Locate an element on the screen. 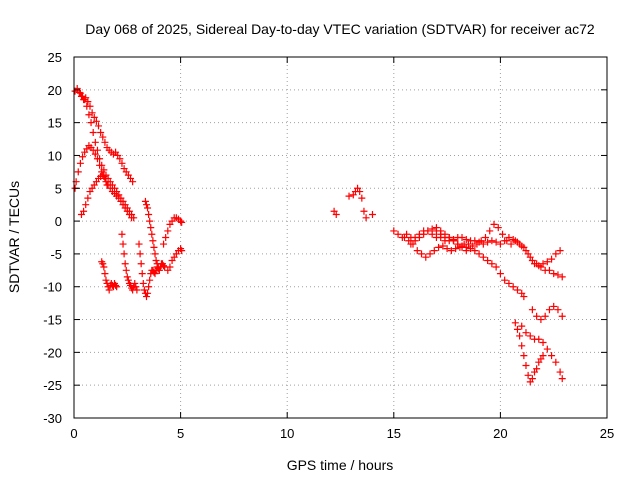 This screenshot has height=480, width=640. y-axis-label: SDTVAR / TECUs is located at coordinates (14, 237).